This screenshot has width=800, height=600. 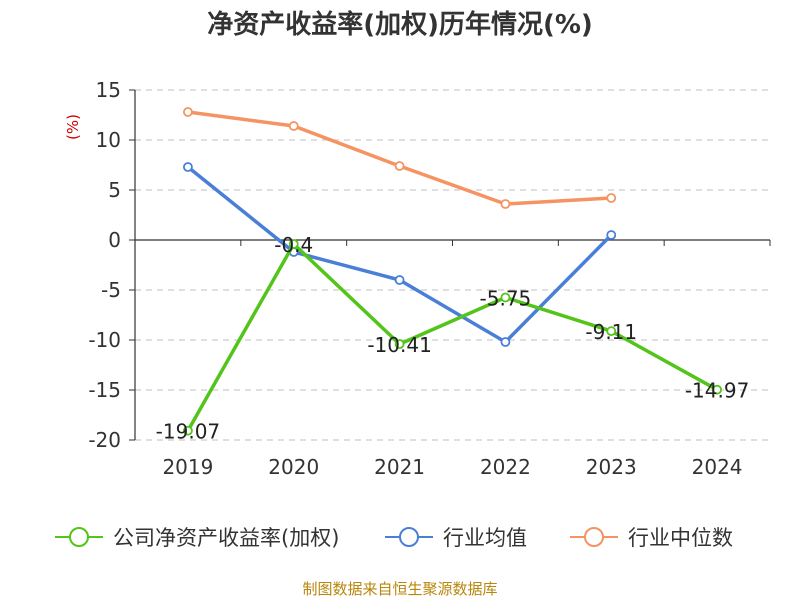 I want to click on y-tick-label: -10, so click(x=104, y=340).